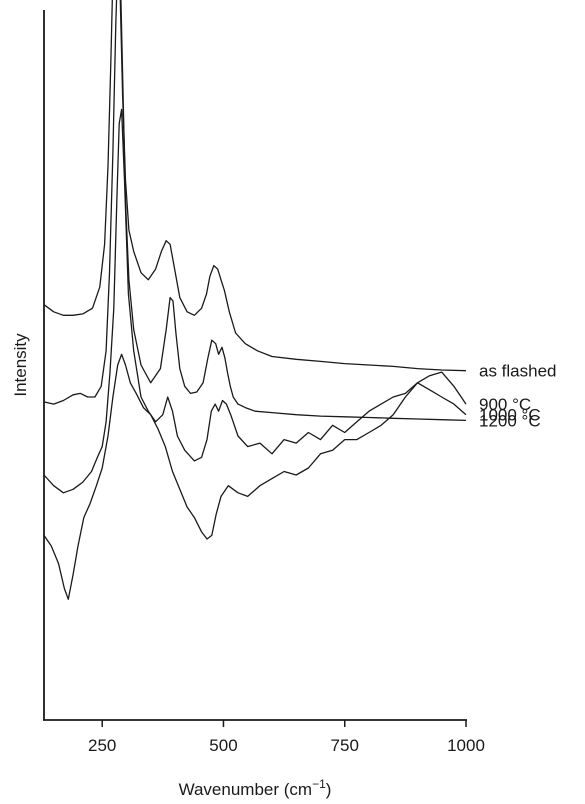 This screenshot has width=585, height=804. I want to click on series-label-1: as flashed, so click(518, 371).